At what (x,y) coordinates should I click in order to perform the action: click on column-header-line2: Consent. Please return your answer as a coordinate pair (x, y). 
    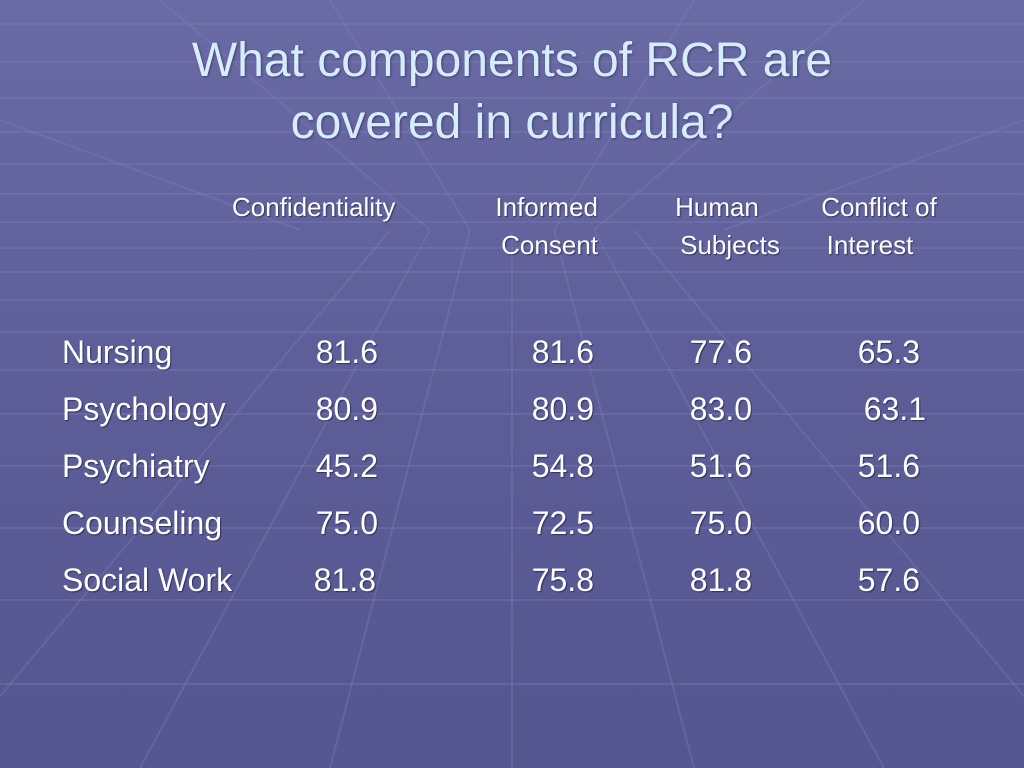
    Looking at the image, I should click on (549, 245).